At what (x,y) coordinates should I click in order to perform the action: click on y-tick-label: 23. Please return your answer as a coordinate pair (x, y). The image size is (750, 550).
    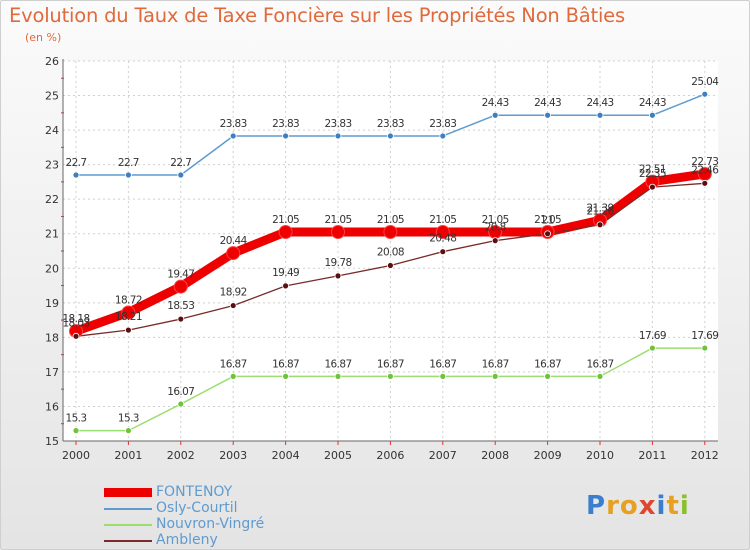
    Looking at the image, I should click on (52, 165).